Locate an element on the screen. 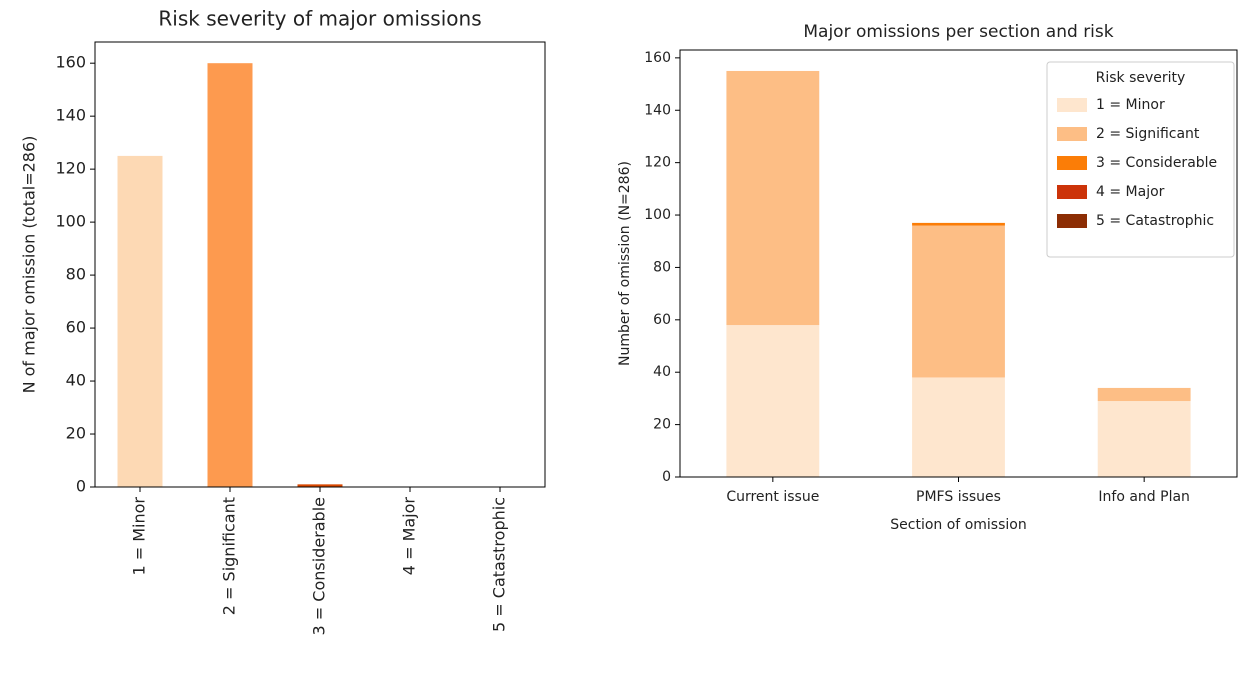 This screenshot has height=675, width=1239. y-axis-label: Number of omission (N=286) is located at coordinates (625, 263).